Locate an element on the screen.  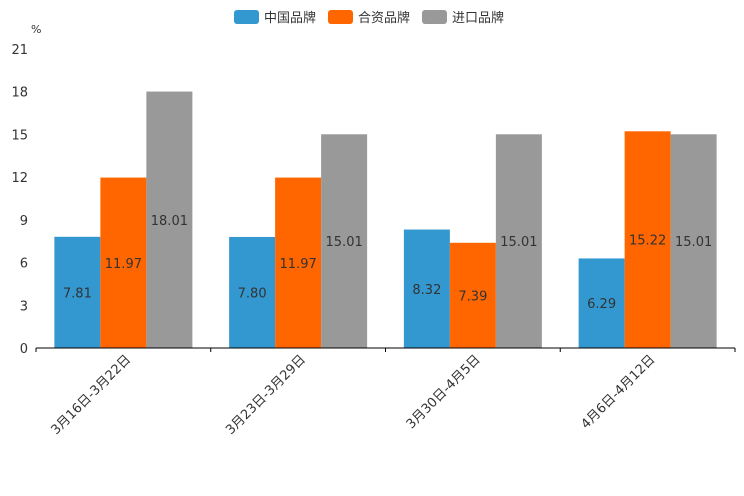
data-label: 15.22 is located at coordinates (647, 241).